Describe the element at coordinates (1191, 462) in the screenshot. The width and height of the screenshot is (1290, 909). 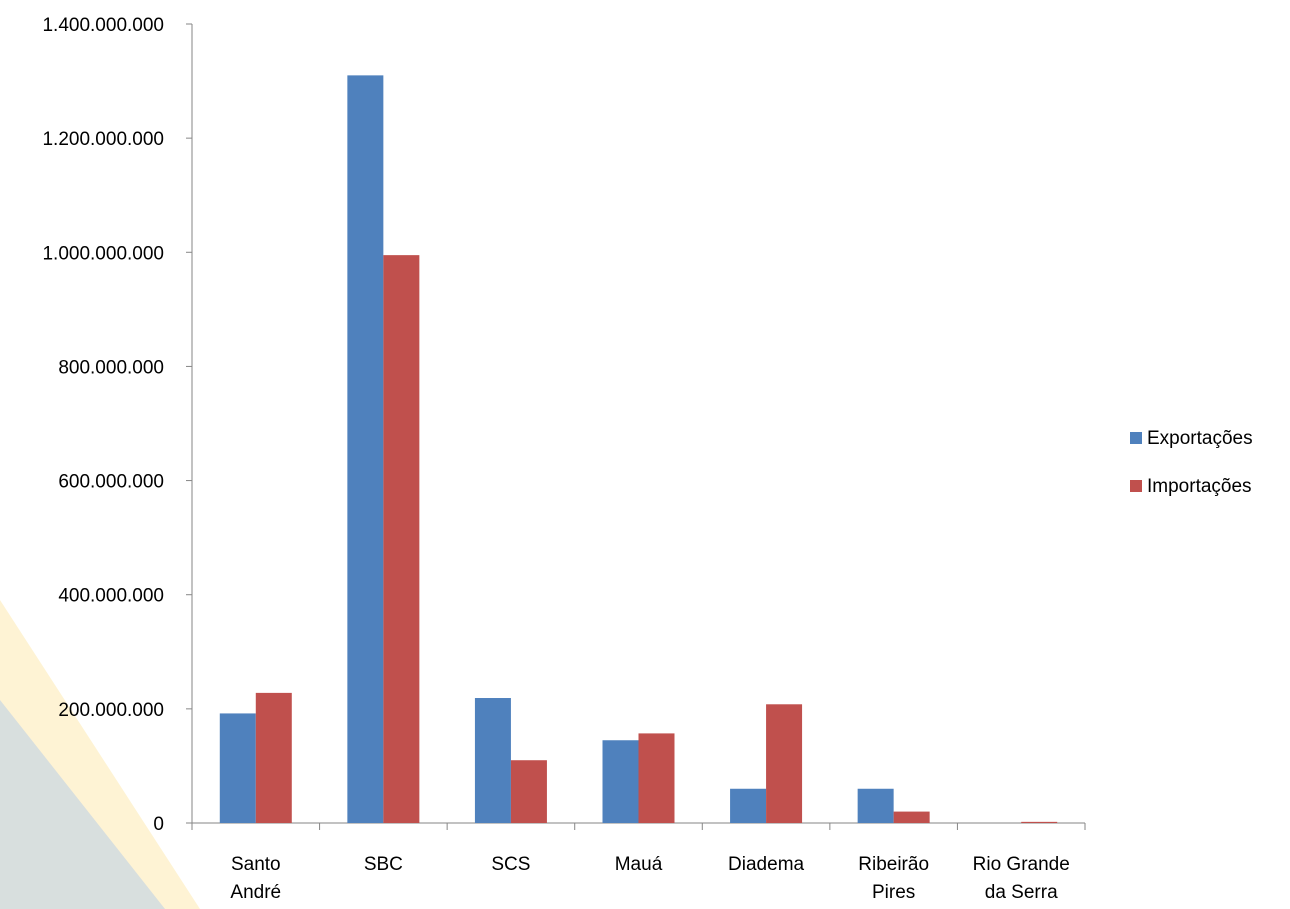
I see `legend: Exportações Importações` at that location.